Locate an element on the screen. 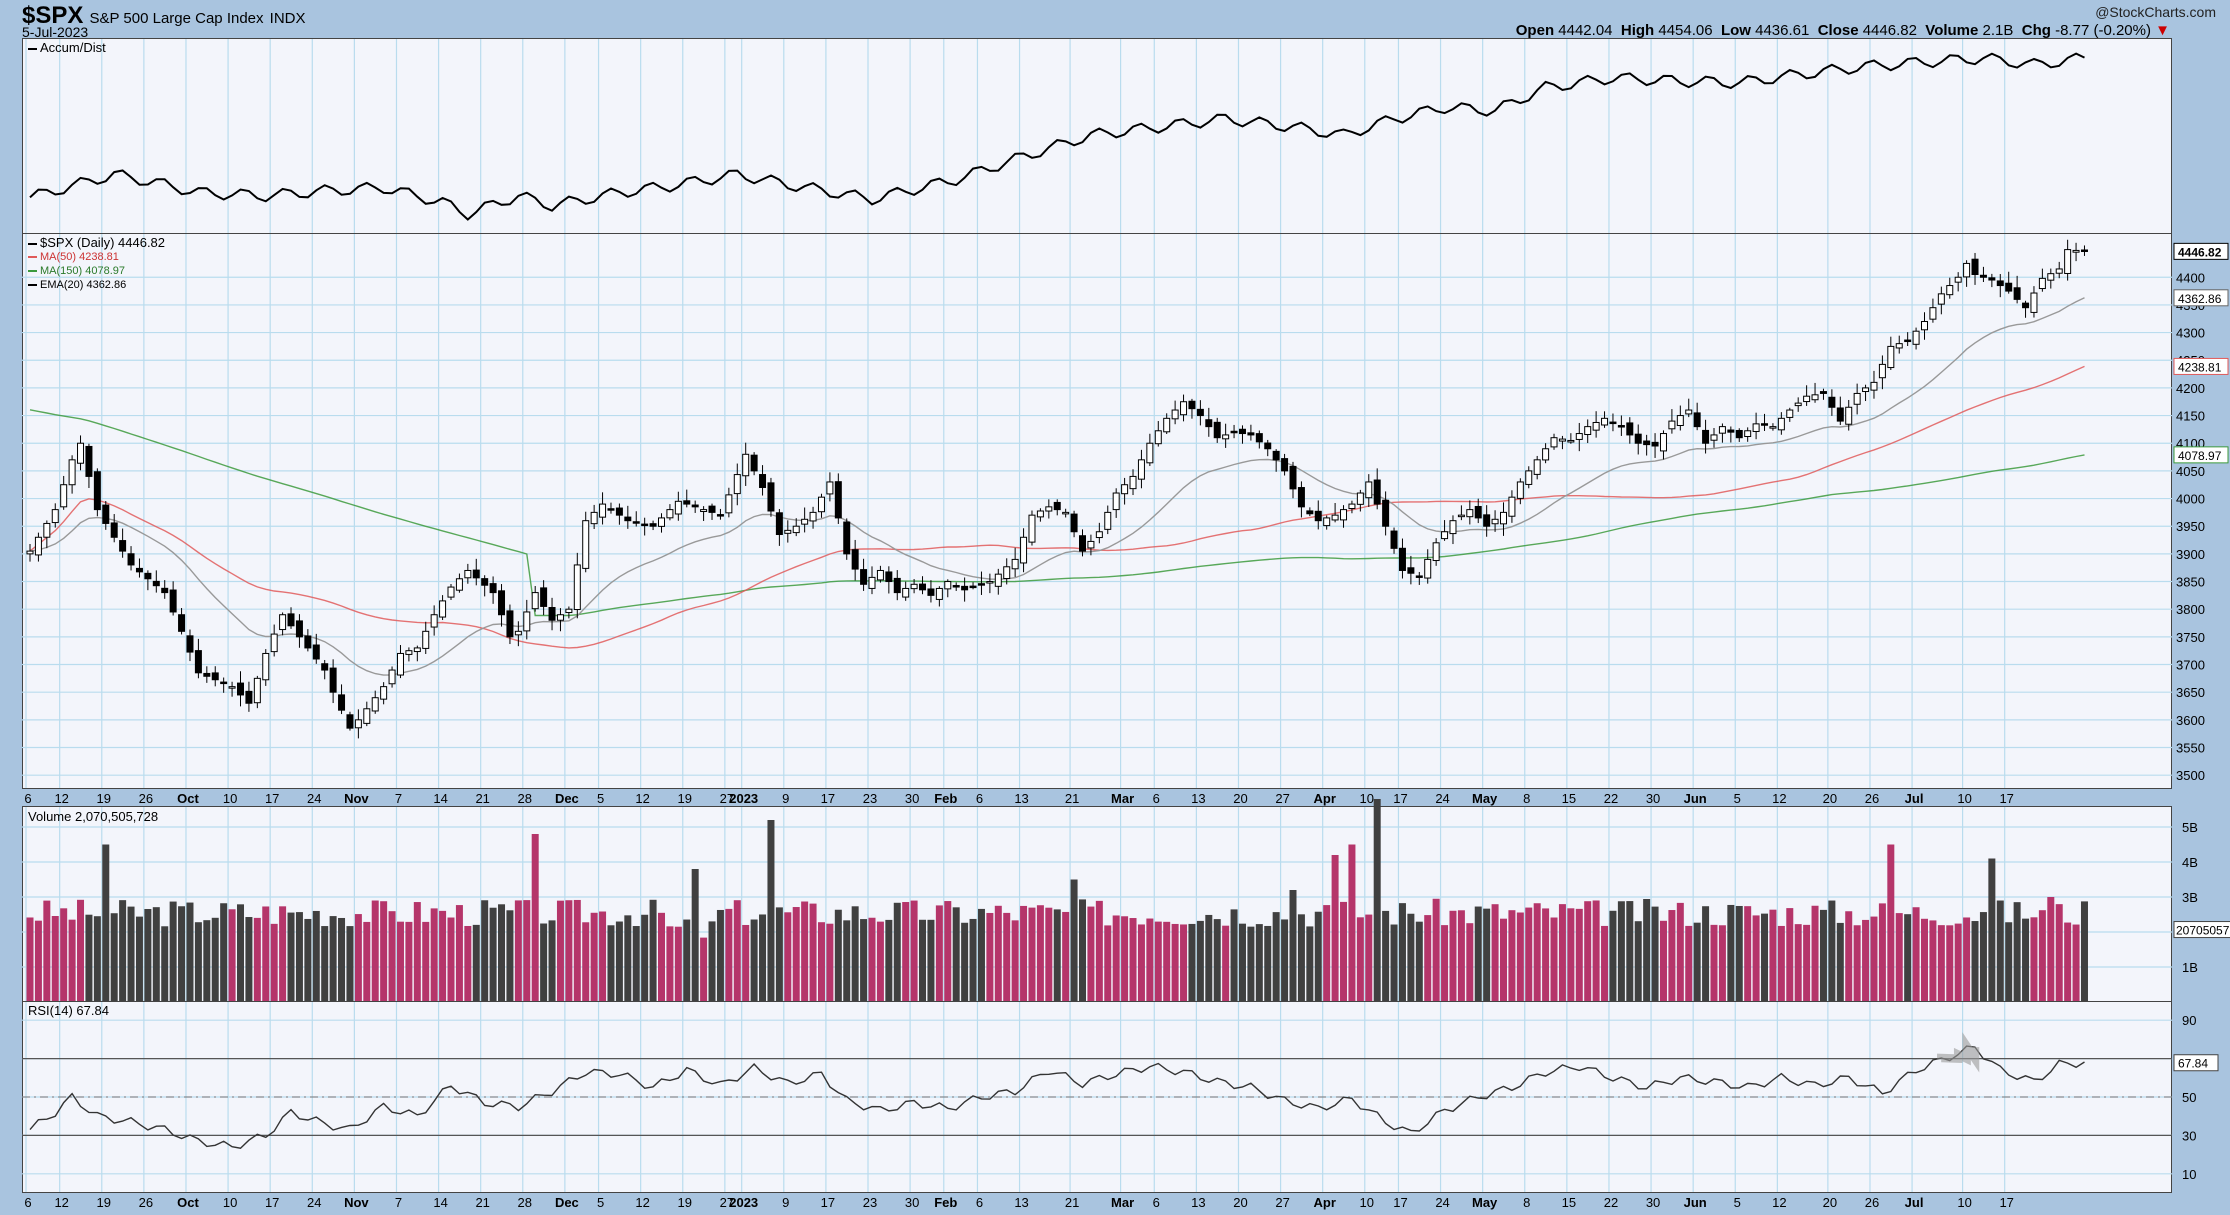  x-tick-label: May is located at coordinates (1485, 1202).